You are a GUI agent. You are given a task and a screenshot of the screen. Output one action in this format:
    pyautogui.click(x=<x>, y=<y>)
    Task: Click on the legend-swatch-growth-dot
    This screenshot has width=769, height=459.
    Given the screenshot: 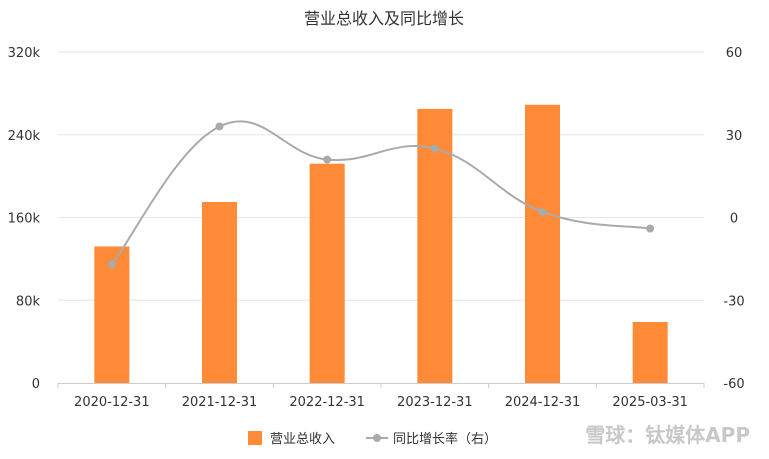 What is the action you would take?
    pyautogui.click(x=377, y=438)
    